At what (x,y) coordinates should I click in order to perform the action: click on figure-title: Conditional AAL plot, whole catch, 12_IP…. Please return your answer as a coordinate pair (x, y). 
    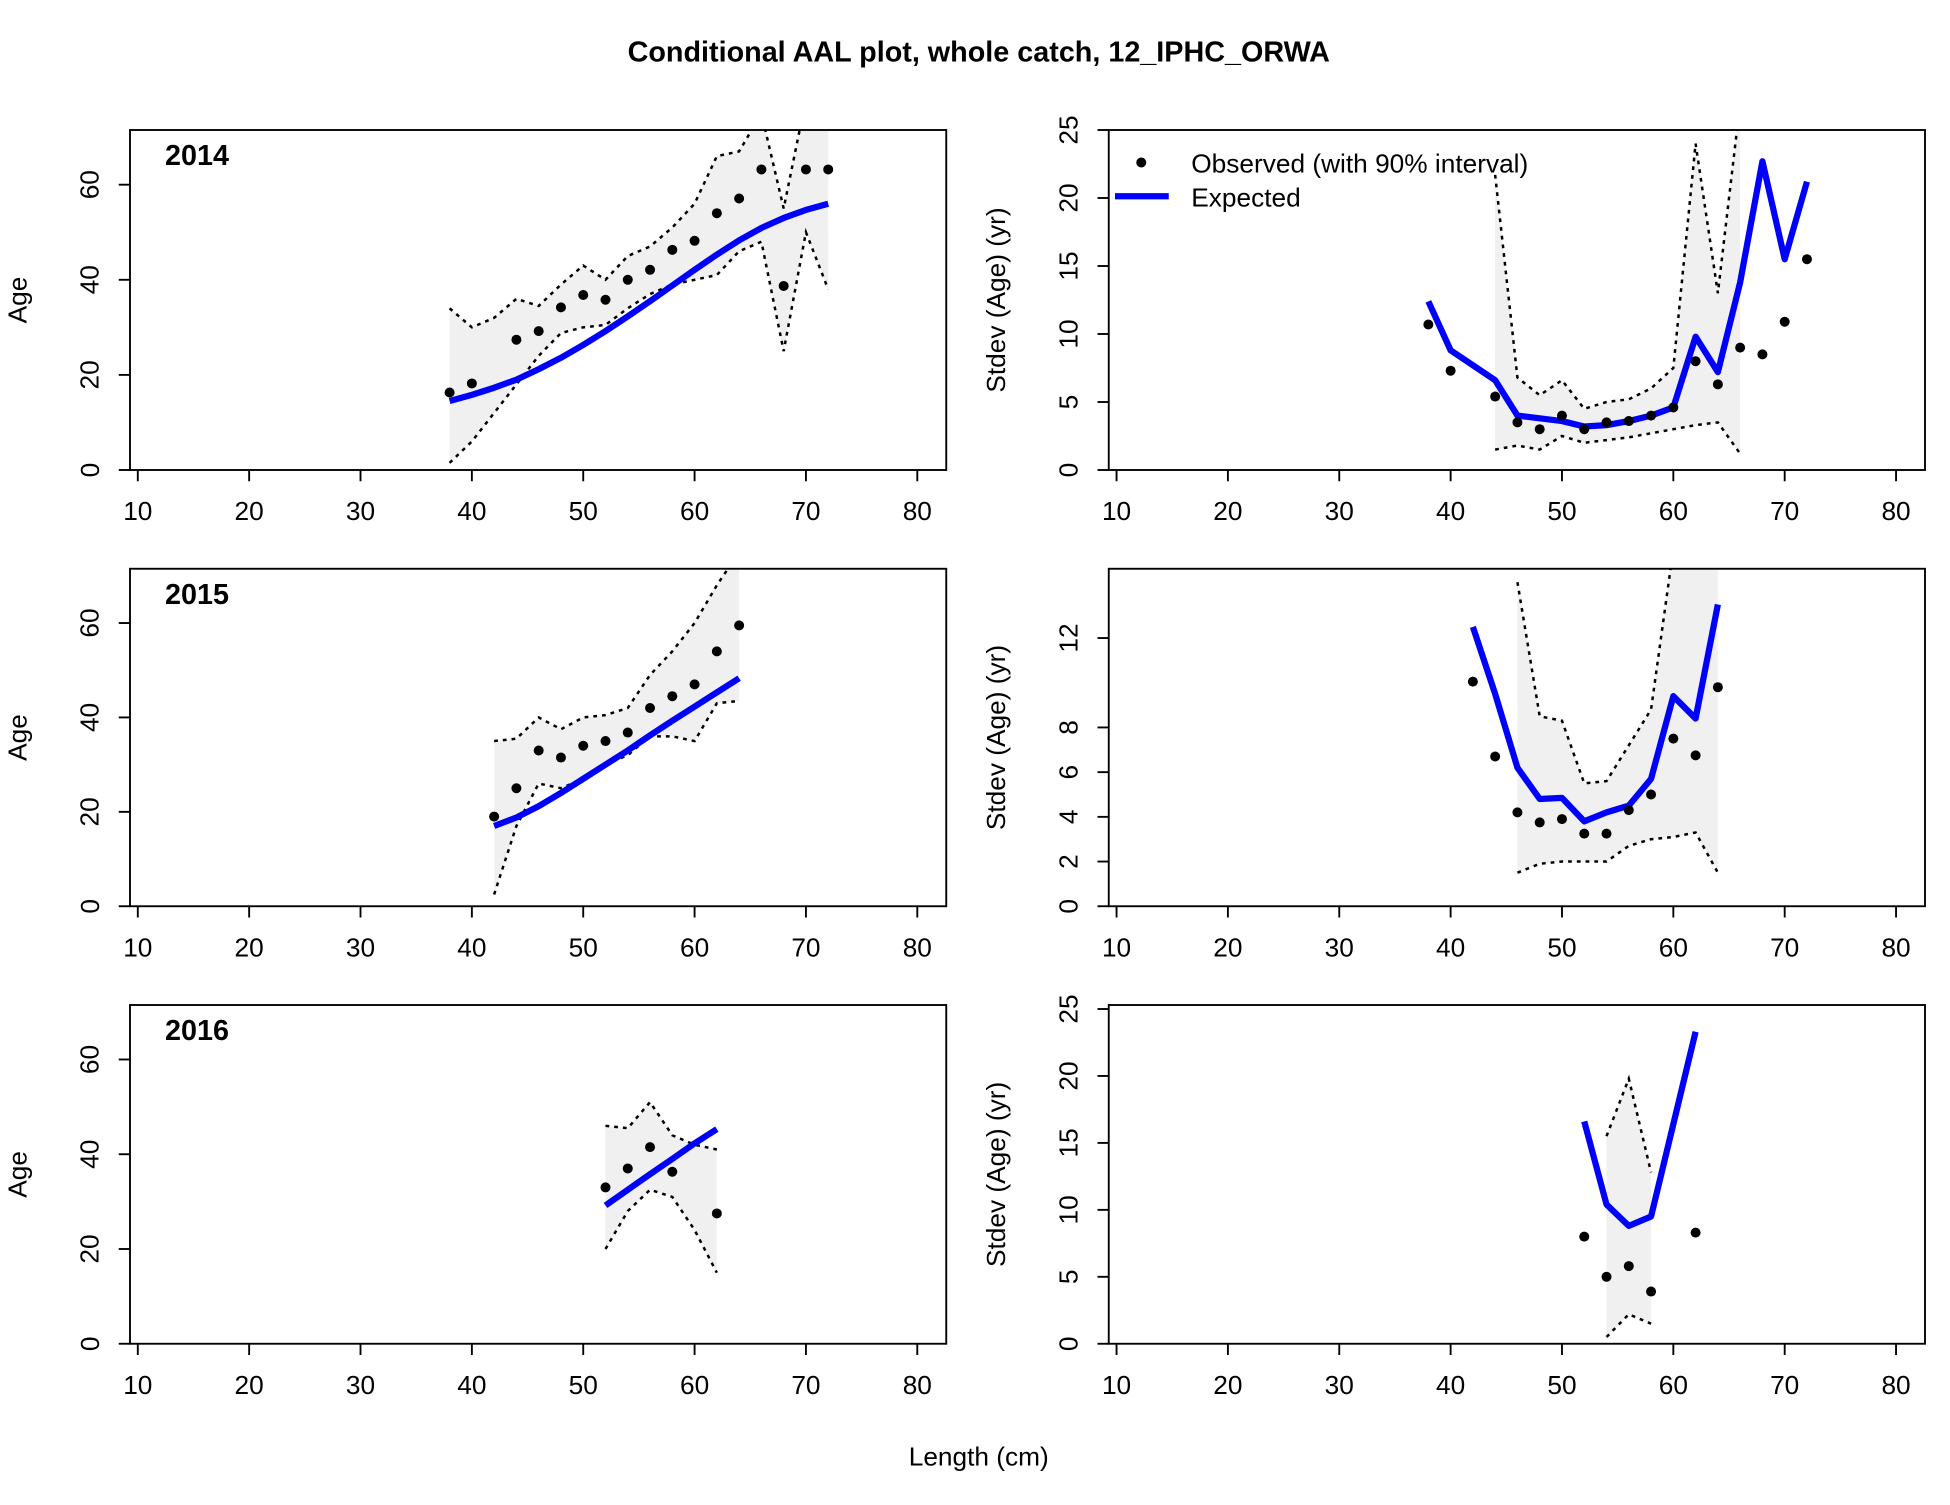
    Looking at the image, I should click on (979, 52).